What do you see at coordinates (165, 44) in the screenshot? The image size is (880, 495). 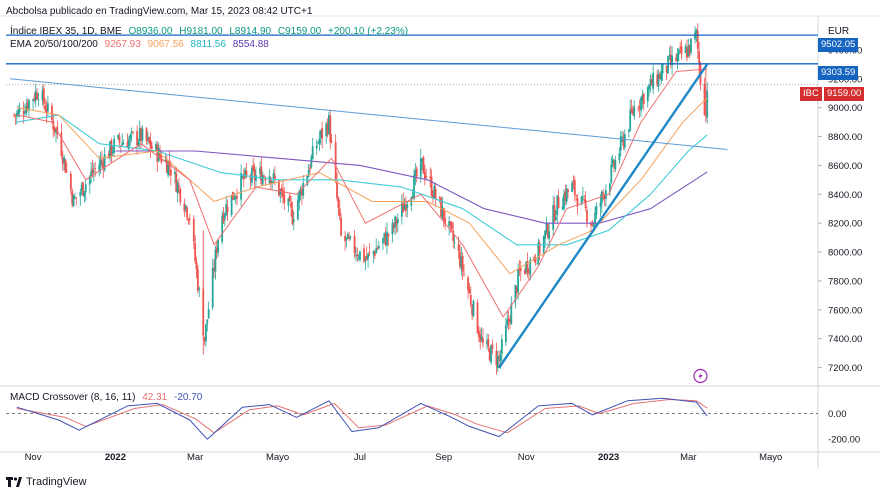 I see `ema50-value: 9067.56` at bounding box center [165, 44].